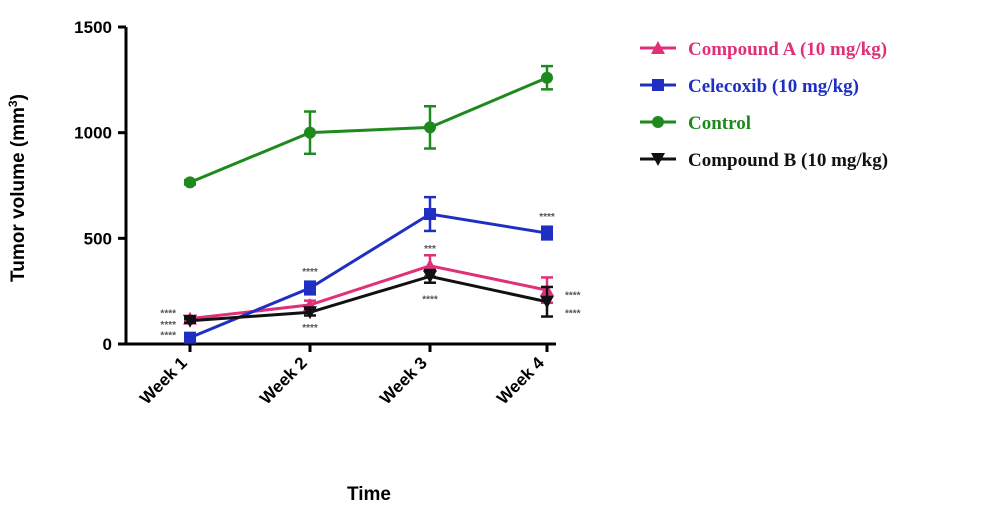 The height and width of the screenshot is (512, 1000). What do you see at coordinates (107, 344) in the screenshot?
I see `y-tick-label: 0` at bounding box center [107, 344].